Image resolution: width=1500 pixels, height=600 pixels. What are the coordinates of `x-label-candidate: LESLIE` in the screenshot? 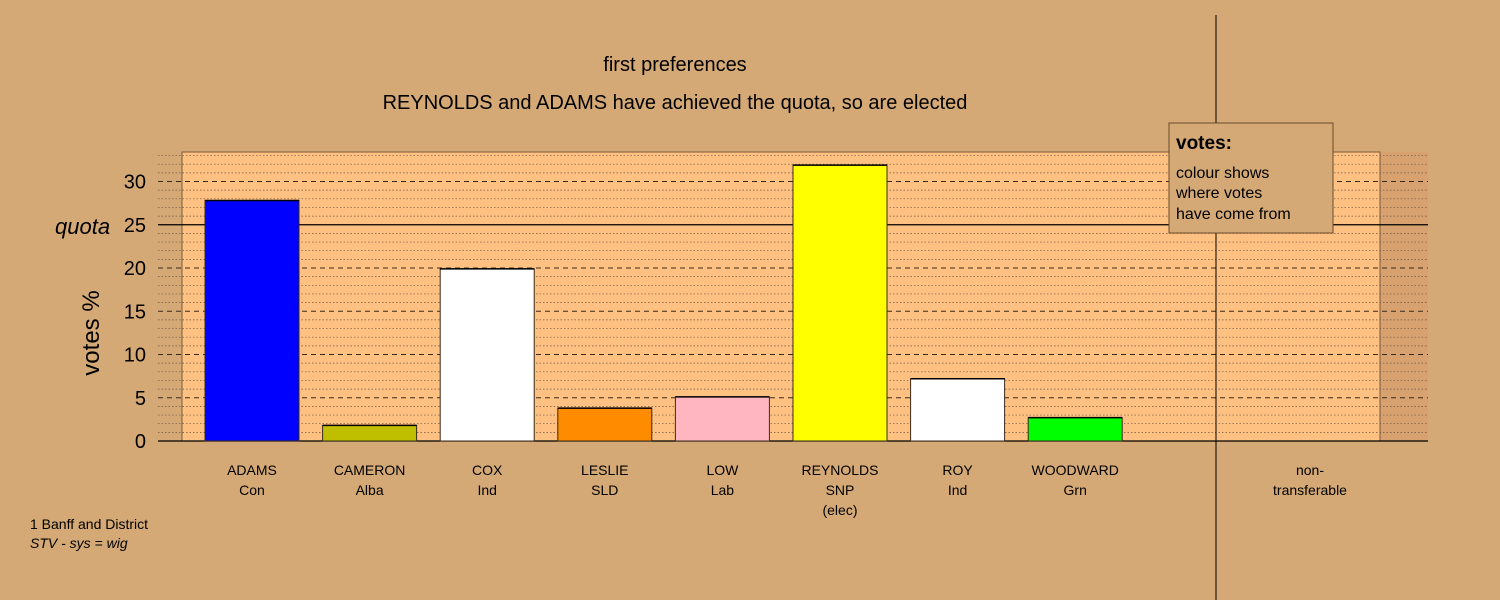 It's located at (604, 470).